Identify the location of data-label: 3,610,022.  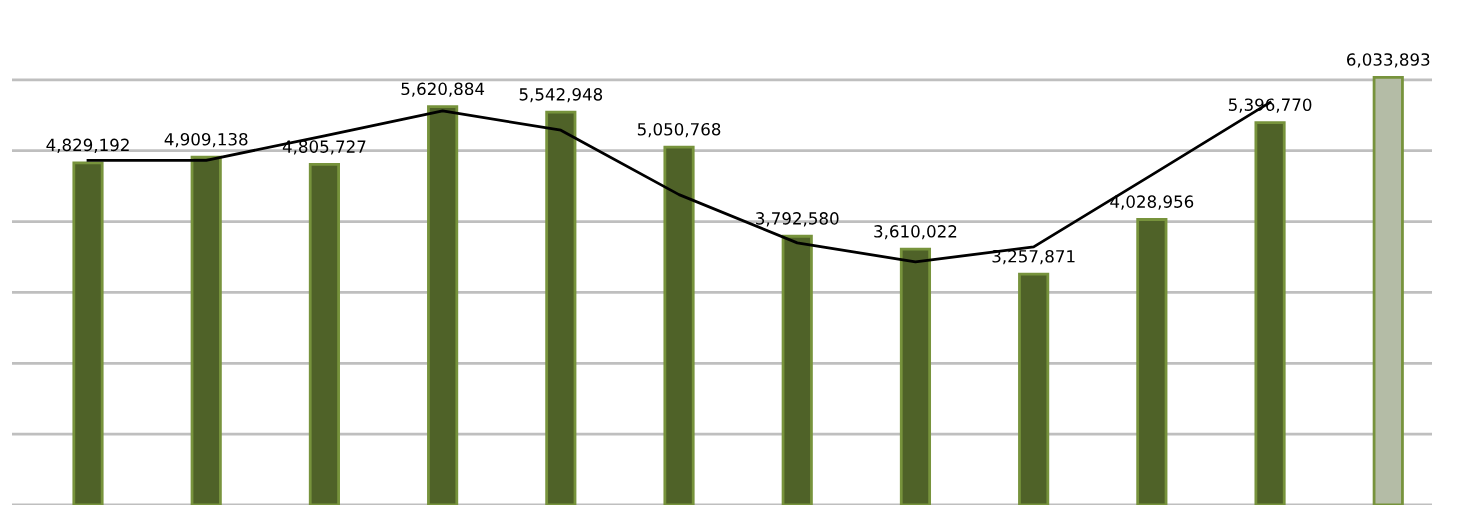
(915, 232).